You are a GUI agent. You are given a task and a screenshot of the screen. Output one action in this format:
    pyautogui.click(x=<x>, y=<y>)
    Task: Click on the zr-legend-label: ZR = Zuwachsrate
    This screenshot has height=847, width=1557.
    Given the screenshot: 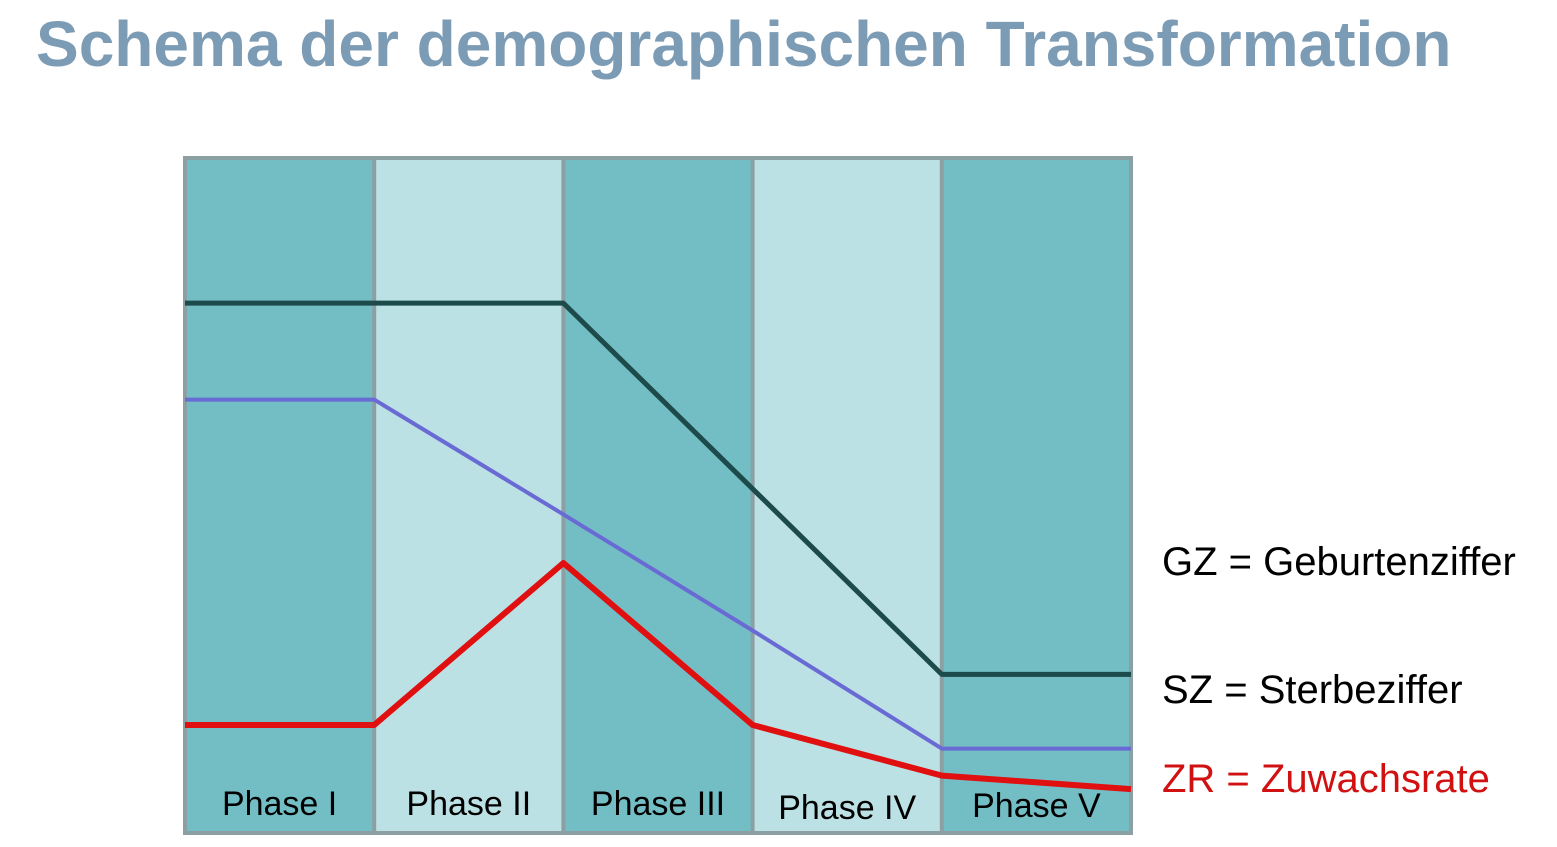 What is the action you would take?
    pyautogui.click(x=1326, y=779)
    